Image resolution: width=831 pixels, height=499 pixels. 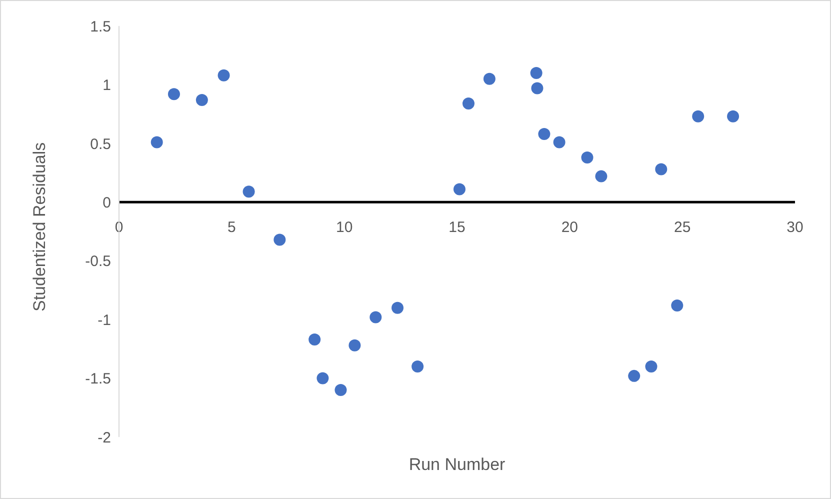 I want to click on x-tick-label: 5, so click(x=231, y=227).